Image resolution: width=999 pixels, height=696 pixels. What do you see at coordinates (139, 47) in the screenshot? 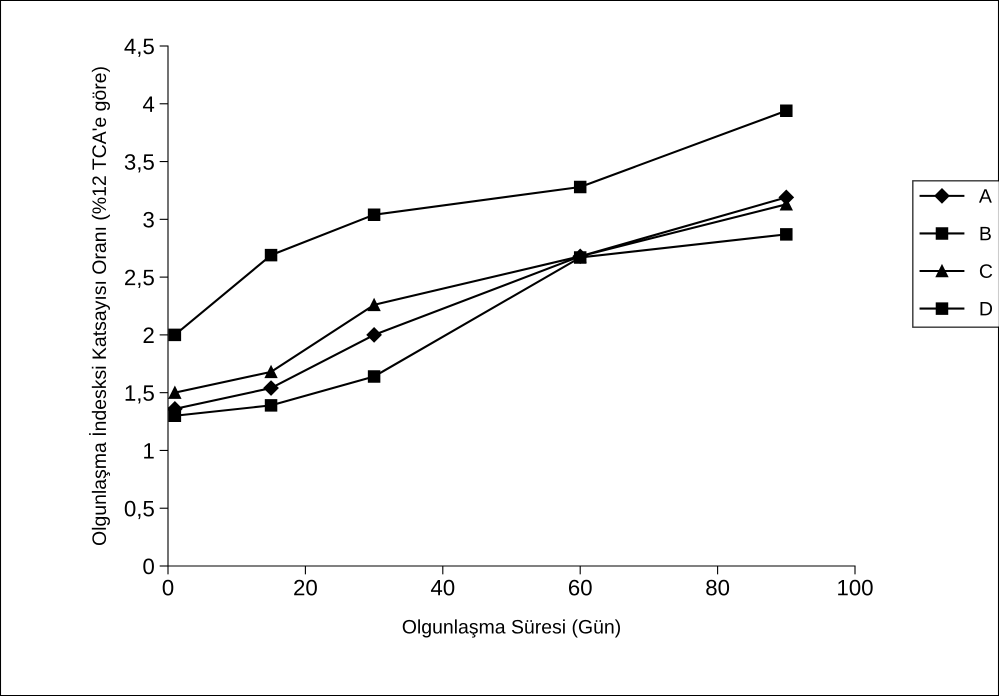
I see `y-tick-label: 4,5` at bounding box center [139, 47].